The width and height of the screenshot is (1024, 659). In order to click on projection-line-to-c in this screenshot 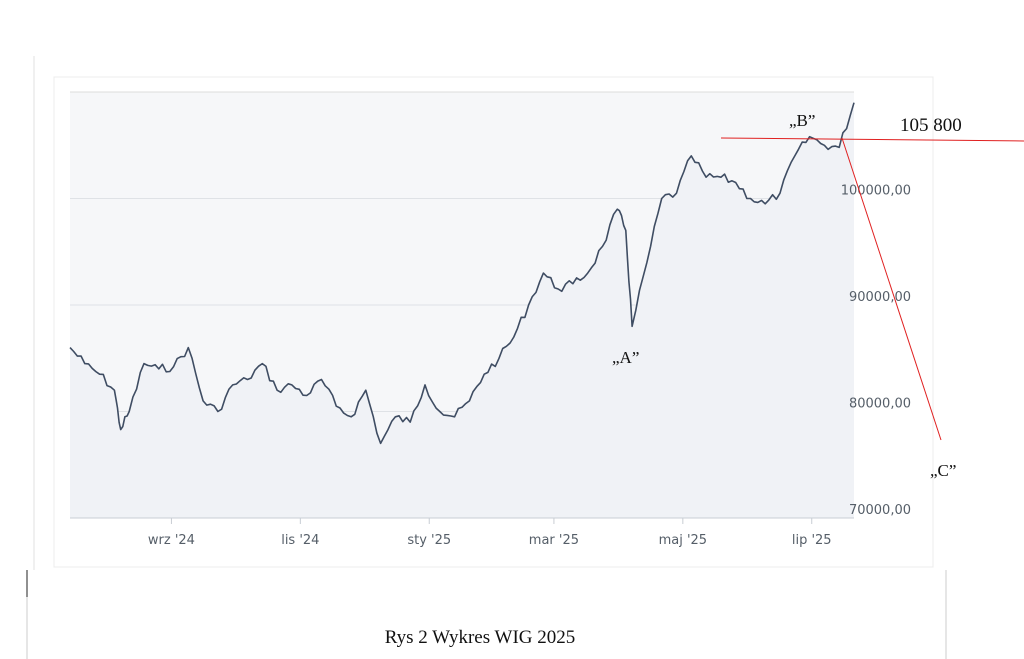, I will do `click(891, 289)`.